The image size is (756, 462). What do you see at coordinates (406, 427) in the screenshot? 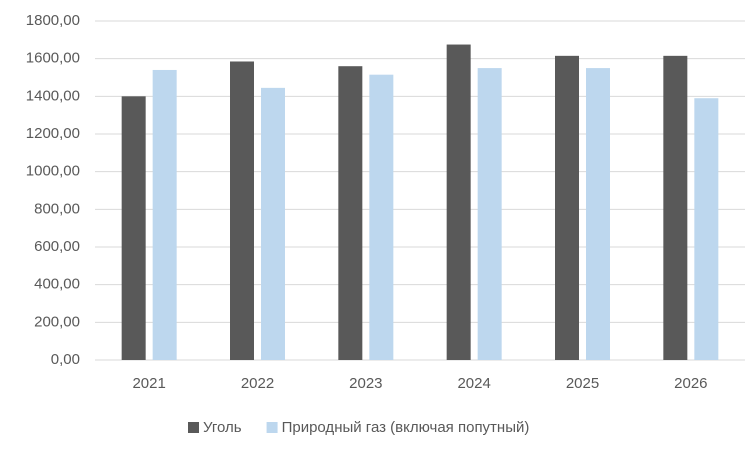
I see `legend-label: Природный газ (включая попутный)` at bounding box center [406, 427].